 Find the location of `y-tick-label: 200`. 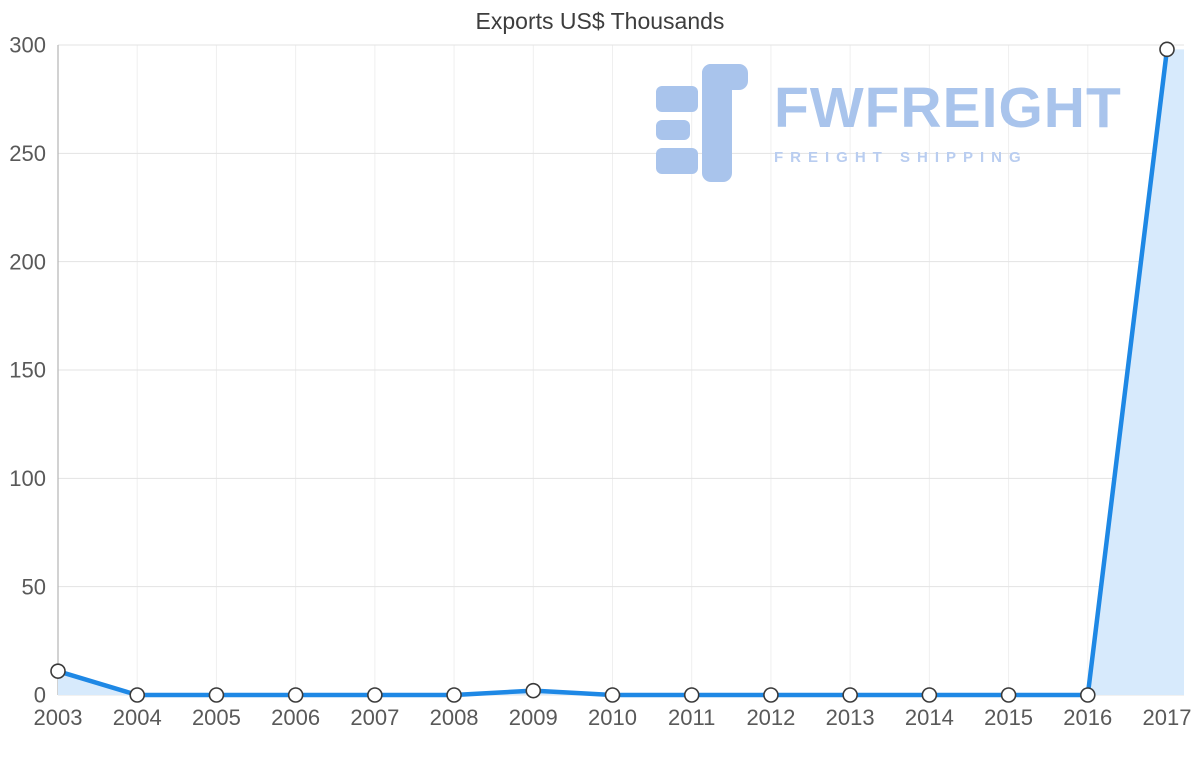

y-tick-label: 200 is located at coordinates (27, 261).